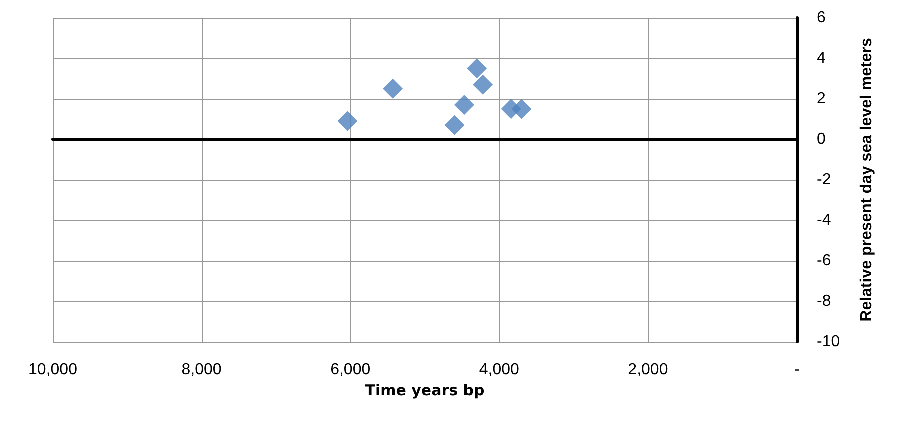 This screenshot has width=905, height=423. I want to click on y-tick-label: -8, so click(824, 301).